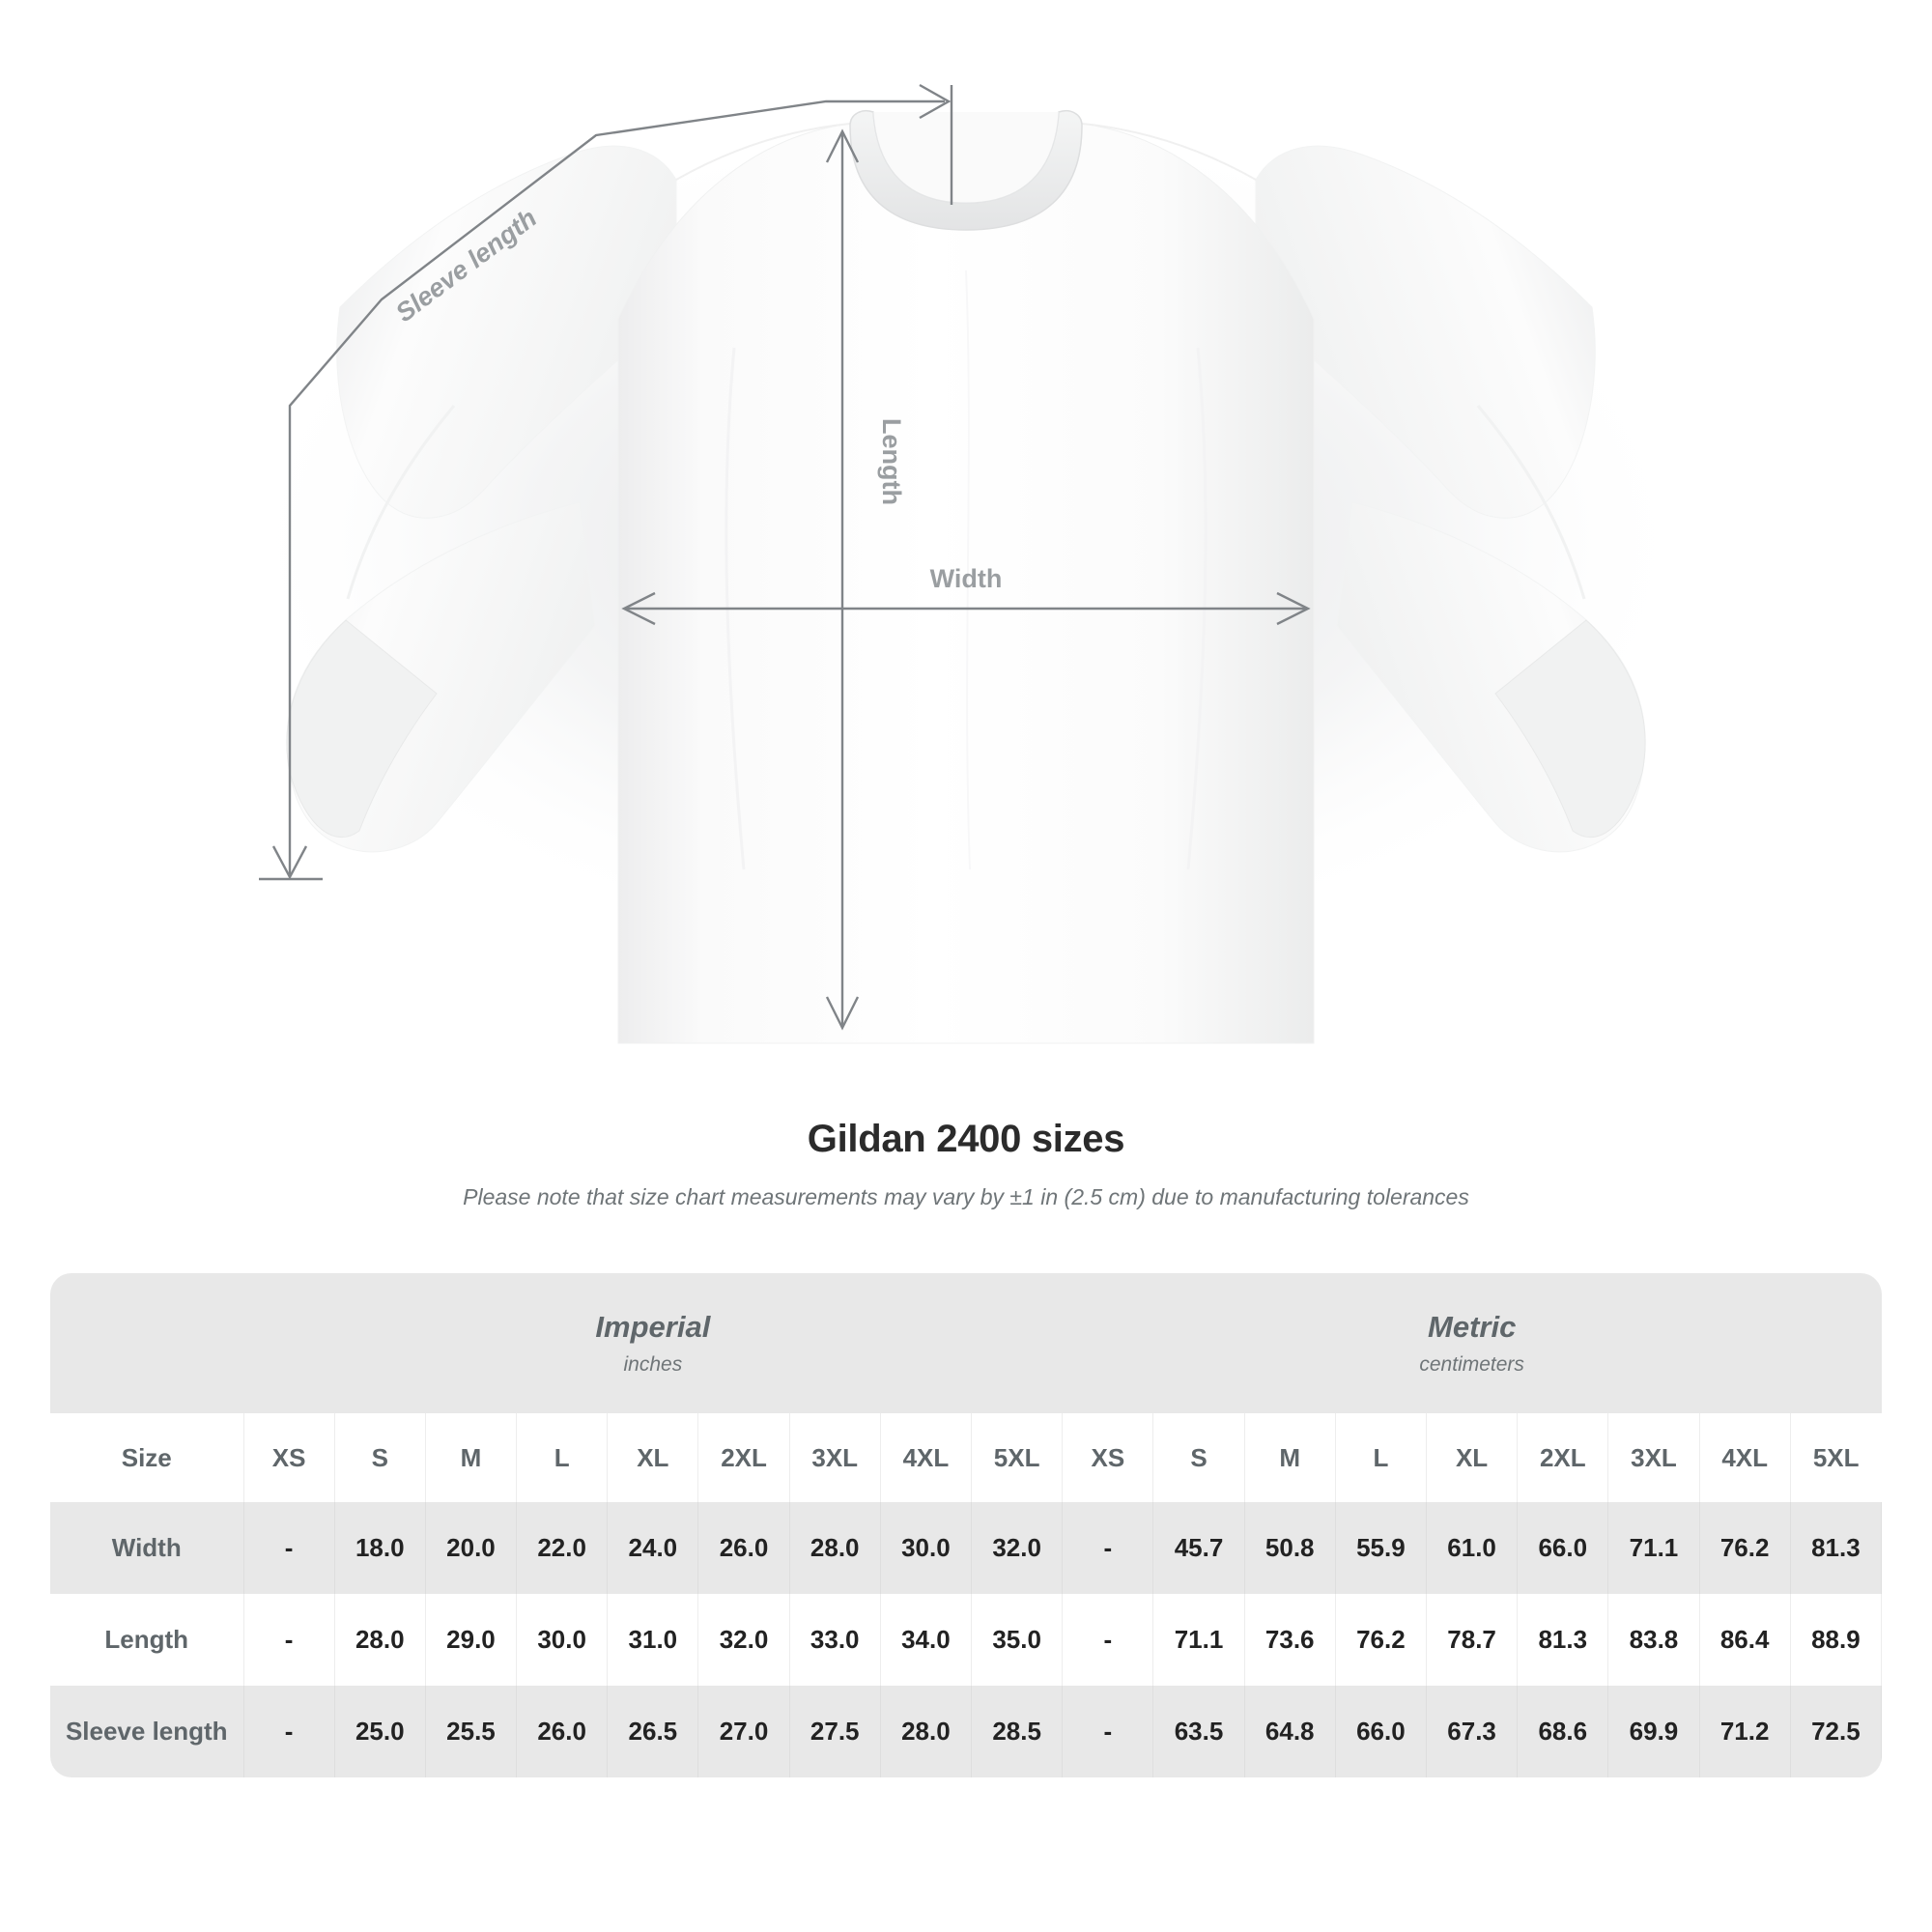  What do you see at coordinates (1653, 1640) in the screenshot?
I see `cell: 83.8` at bounding box center [1653, 1640].